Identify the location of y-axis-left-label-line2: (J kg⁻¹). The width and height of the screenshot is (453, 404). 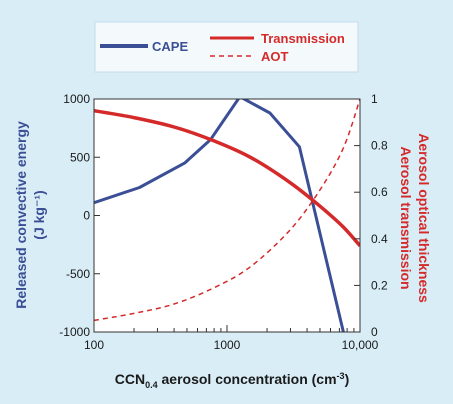
(39, 214).